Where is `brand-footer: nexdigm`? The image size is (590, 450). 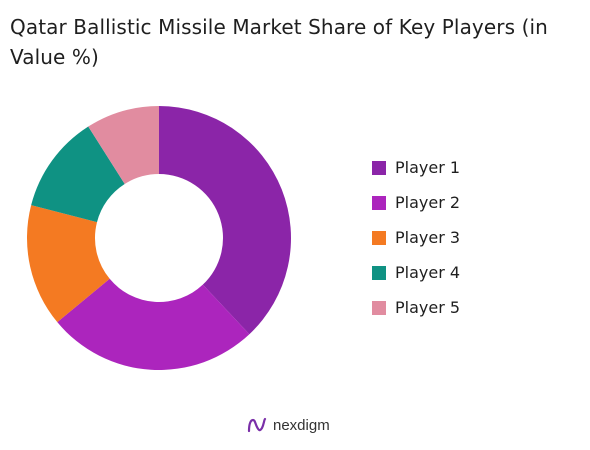
brand-footer: nexdigm is located at coordinates (288, 425).